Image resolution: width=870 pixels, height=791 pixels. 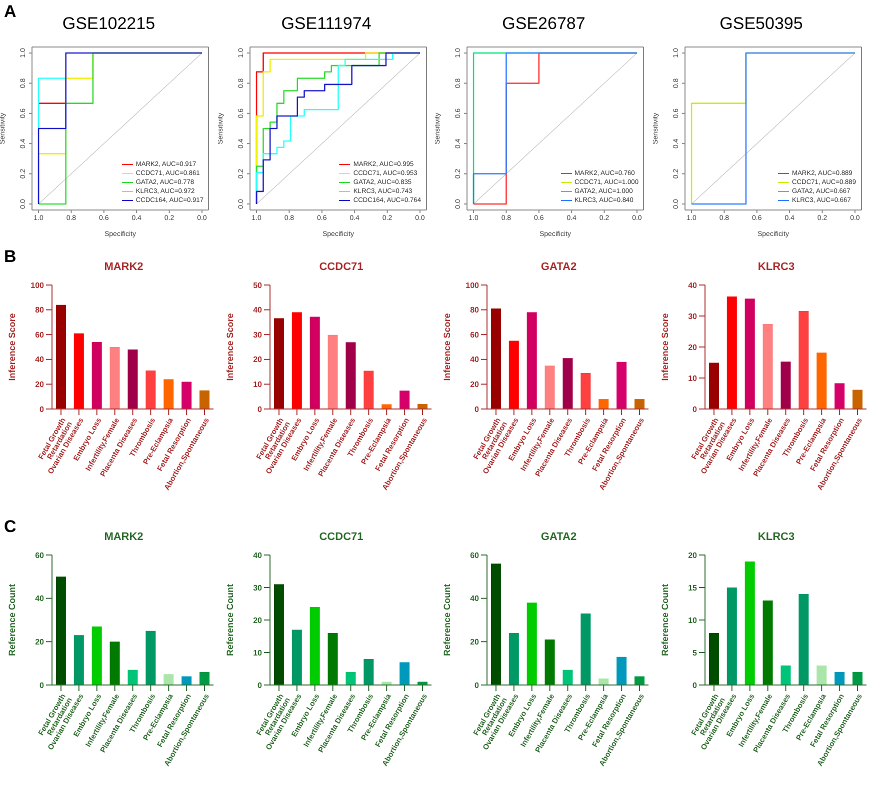 I want to click on y-tick-label: 5, so click(x=695, y=653).